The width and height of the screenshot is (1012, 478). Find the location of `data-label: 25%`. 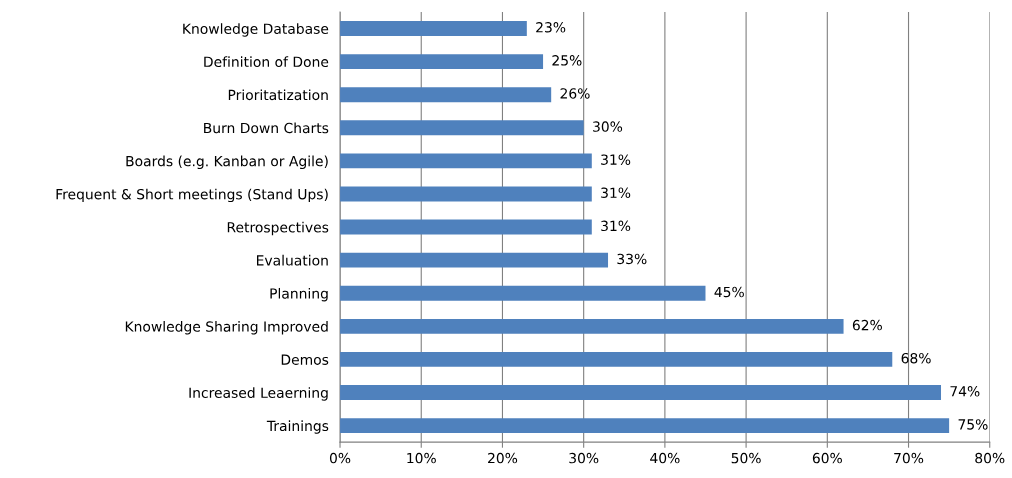

data-label: 25% is located at coordinates (567, 60).